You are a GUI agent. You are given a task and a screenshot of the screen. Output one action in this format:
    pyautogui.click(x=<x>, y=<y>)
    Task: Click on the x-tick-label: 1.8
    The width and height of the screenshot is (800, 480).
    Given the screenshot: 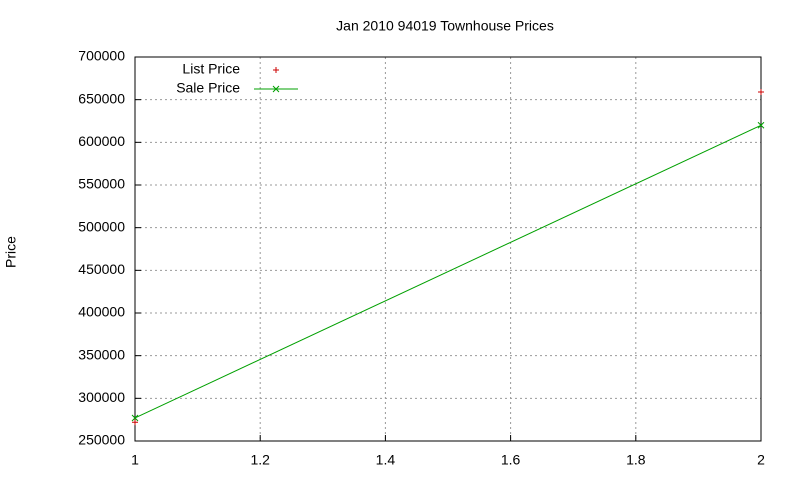 What is the action you would take?
    pyautogui.click(x=636, y=460)
    